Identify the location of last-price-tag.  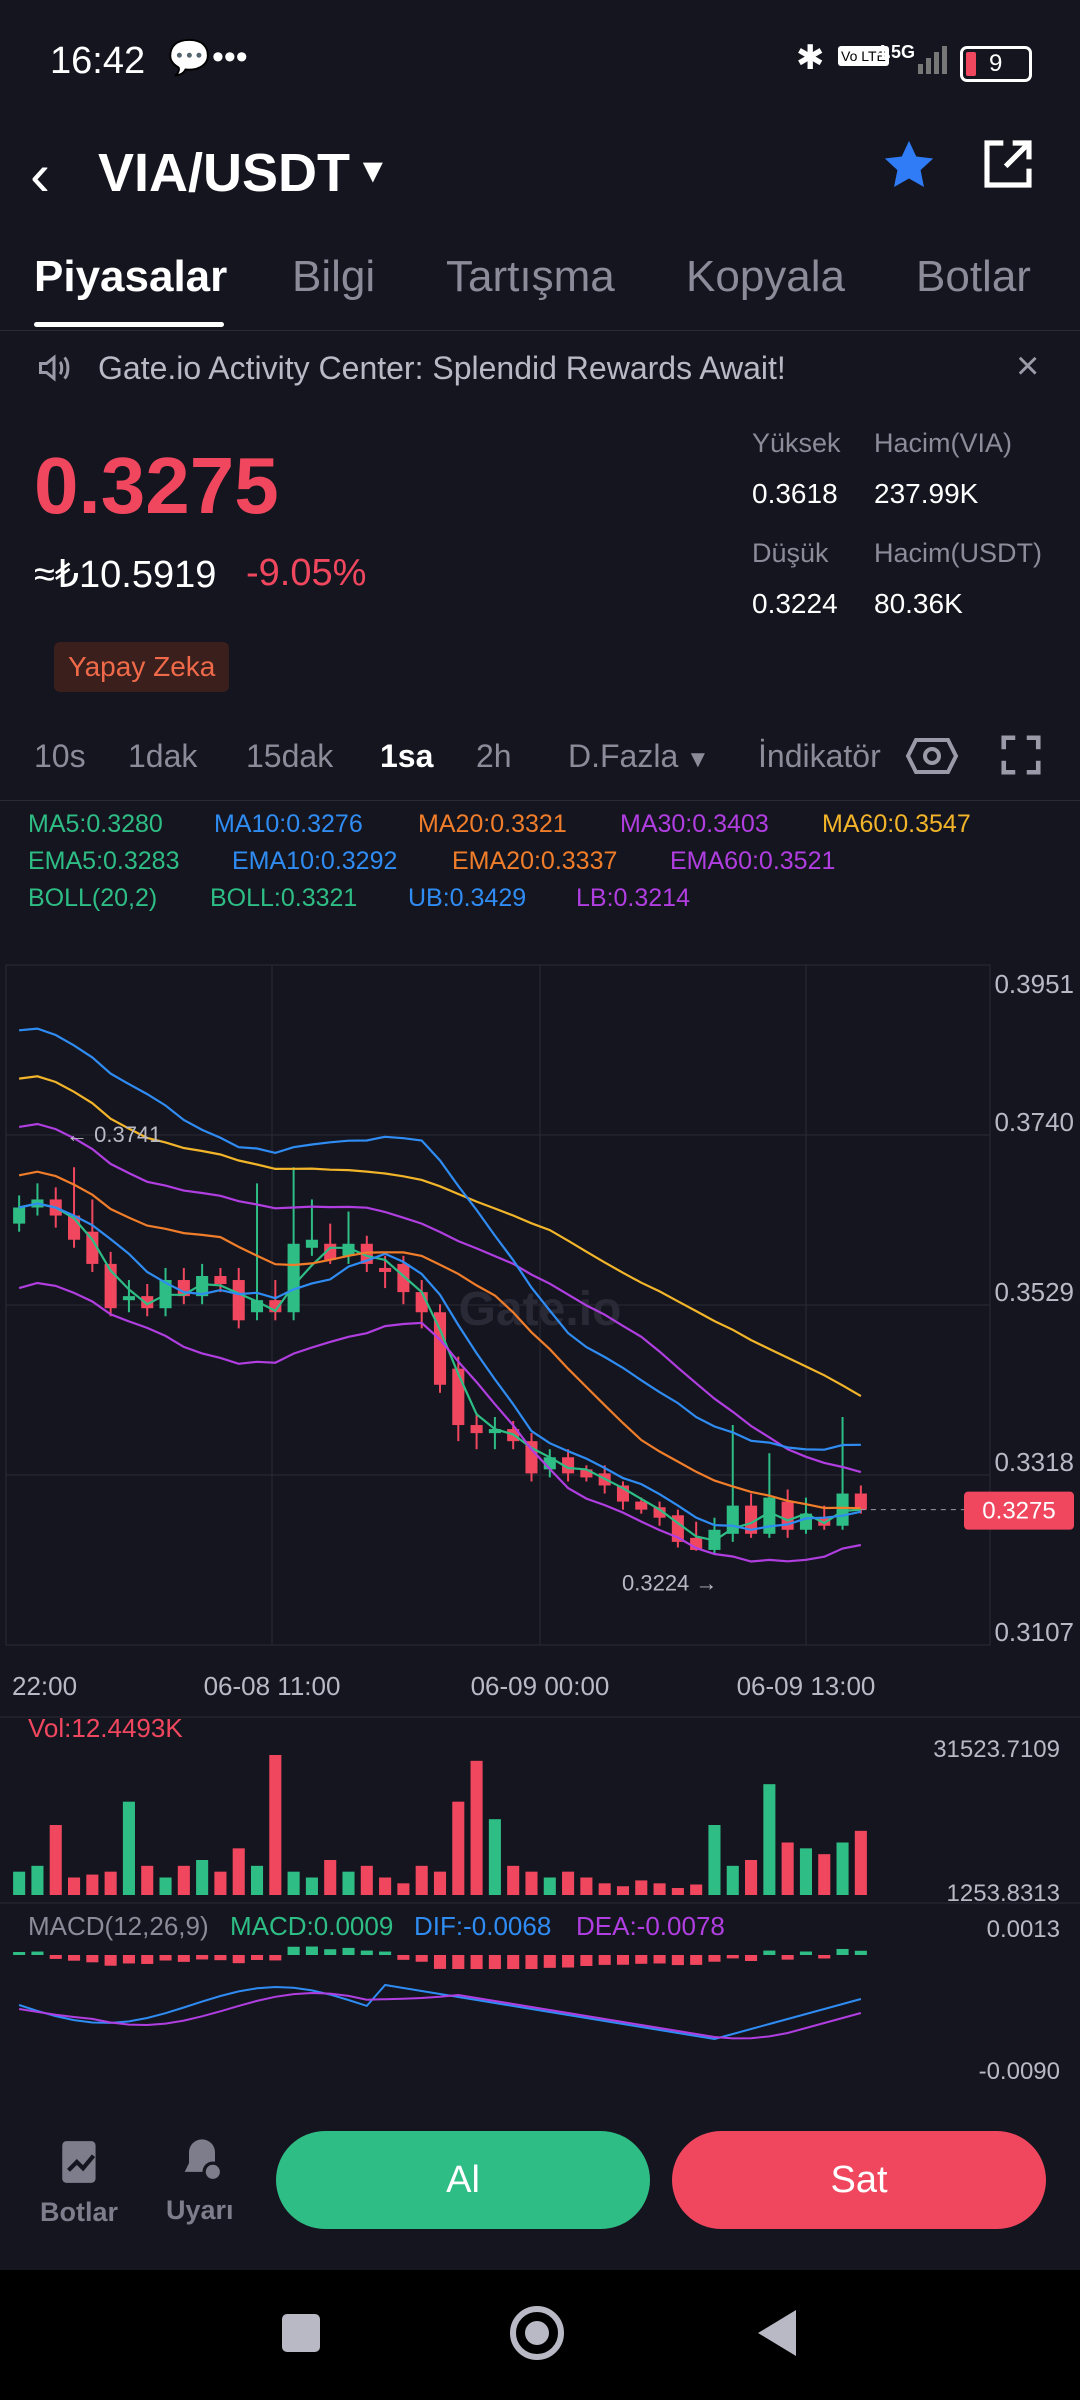
(1019, 1510).